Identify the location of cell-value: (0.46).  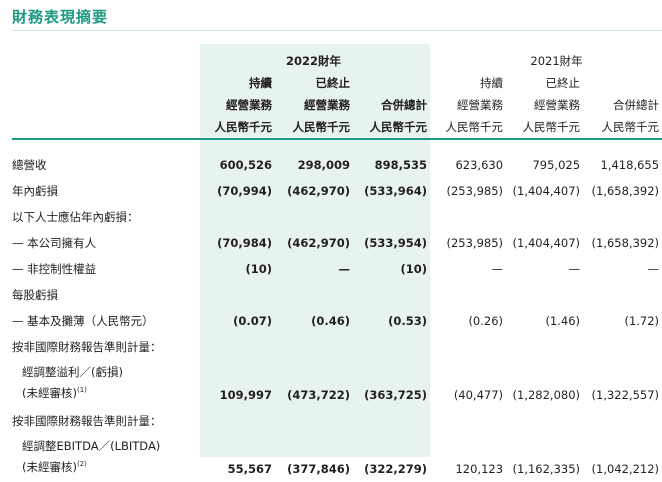
(330, 321).